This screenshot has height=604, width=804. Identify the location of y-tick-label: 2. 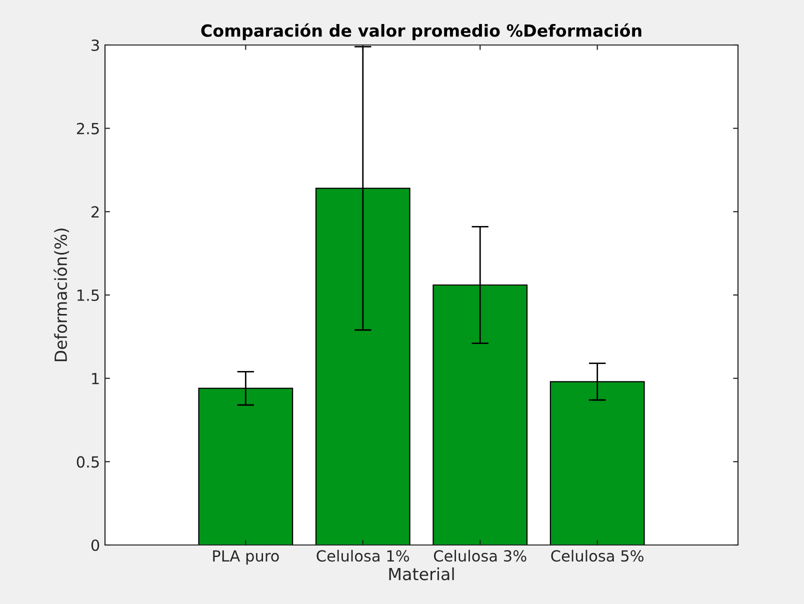
(95, 212).